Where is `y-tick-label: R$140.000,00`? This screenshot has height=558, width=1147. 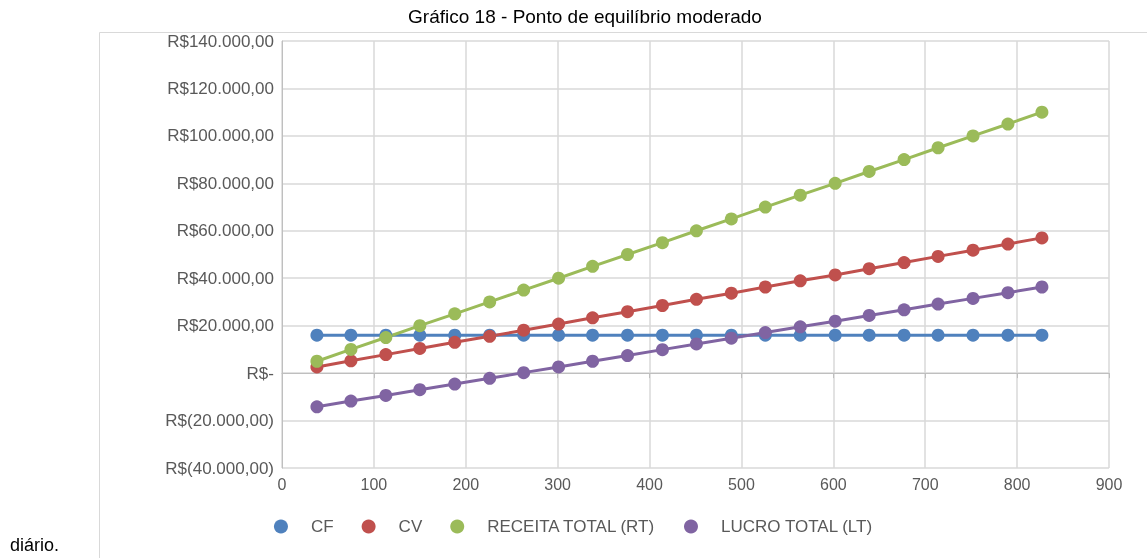
y-tick-label: R$140.000,00 is located at coordinates (220, 41).